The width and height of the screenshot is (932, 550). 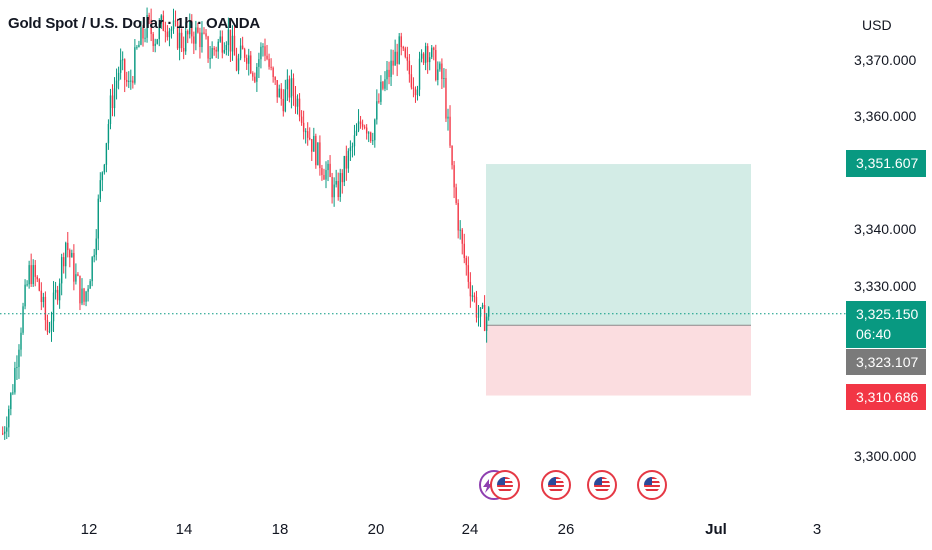 What do you see at coordinates (885, 456) in the screenshot?
I see `y-axis-tick: 3,300.000` at bounding box center [885, 456].